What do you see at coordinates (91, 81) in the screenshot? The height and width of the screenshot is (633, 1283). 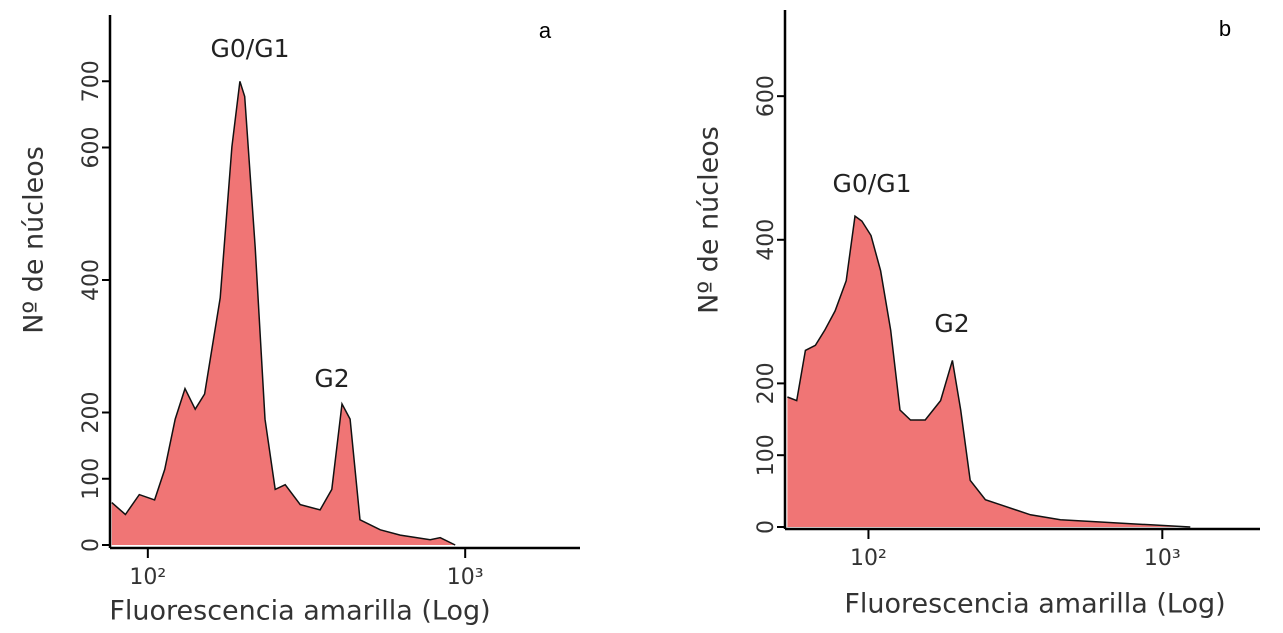 I see `y-tick-label: 700` at bounding box center [91, 81].